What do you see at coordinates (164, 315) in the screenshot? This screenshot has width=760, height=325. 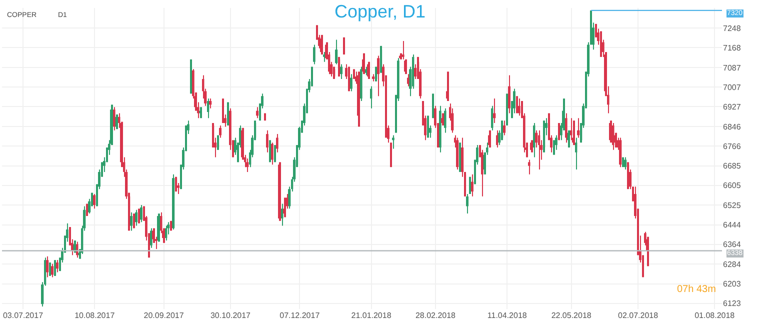 I see `x-tick-label: 20.09.2017` at bounding box center [164, 315].